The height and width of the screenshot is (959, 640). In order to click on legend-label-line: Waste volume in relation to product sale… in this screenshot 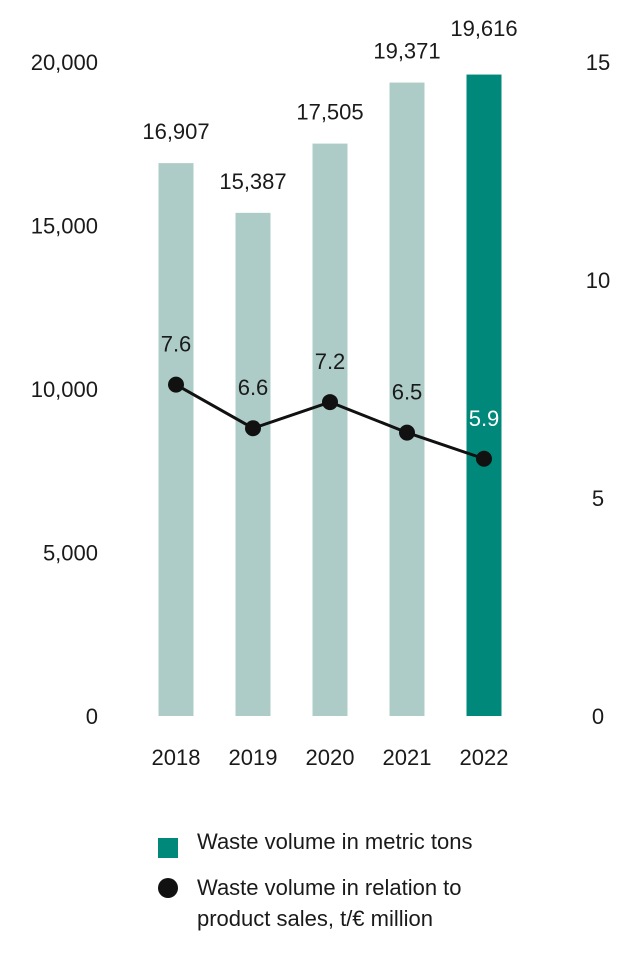, I will do `click(329, 903)`.